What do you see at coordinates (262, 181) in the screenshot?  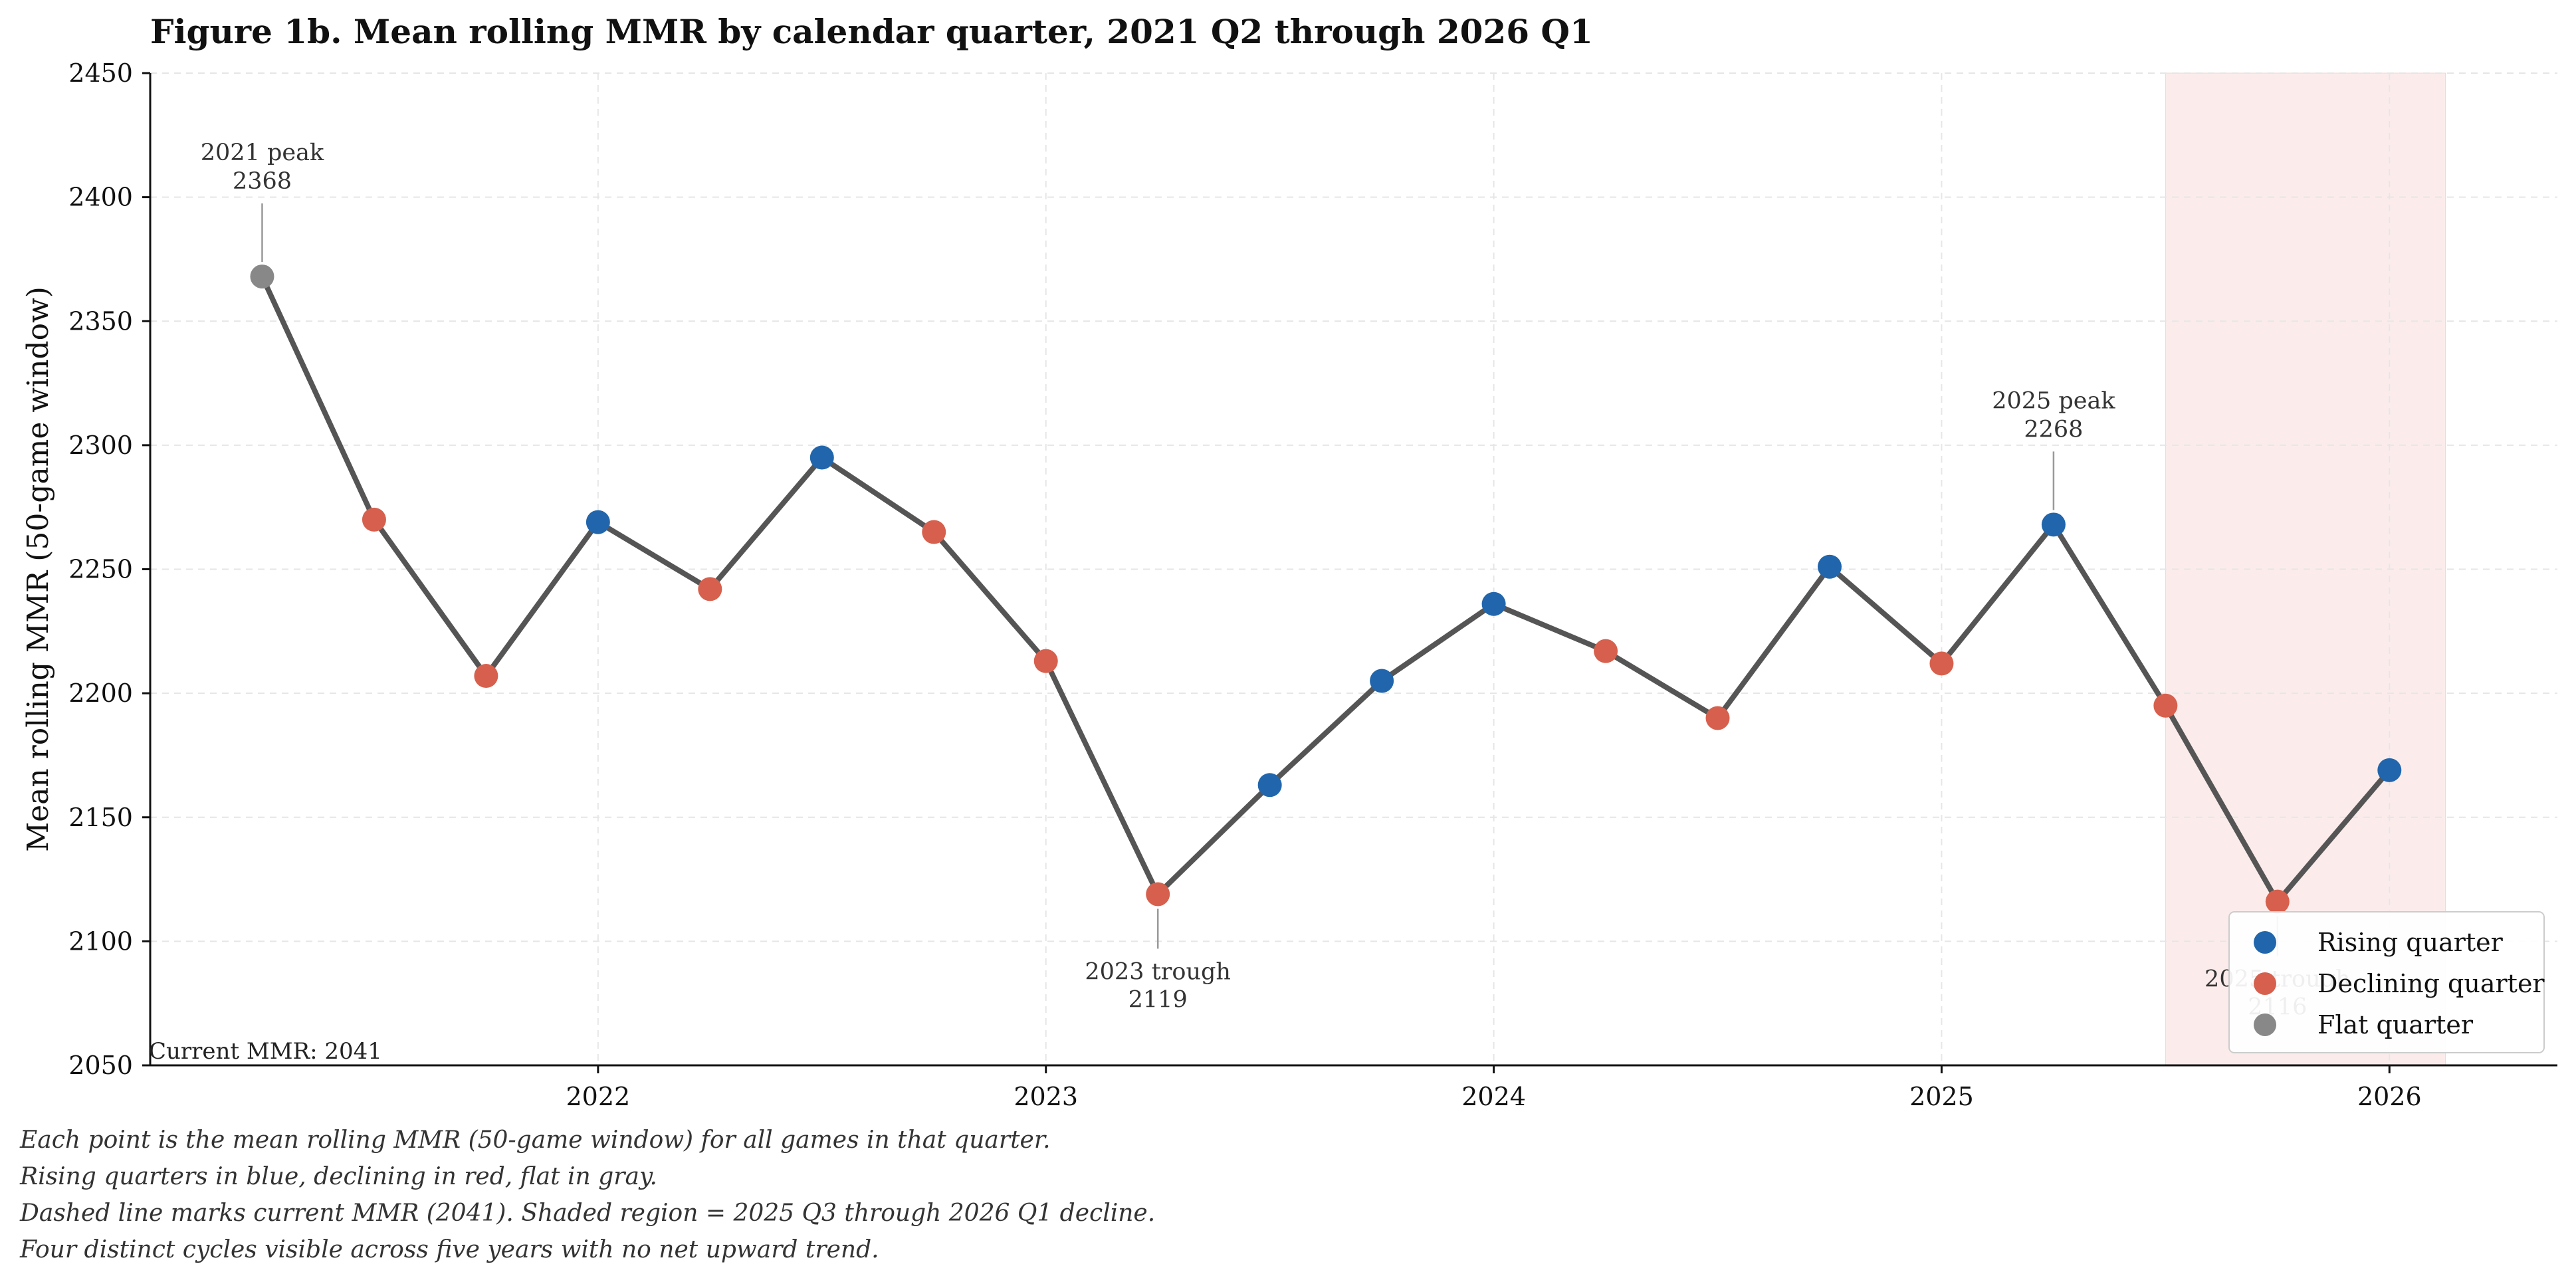 I see `annotation-value: 2368` at bounding box center [262, 181].